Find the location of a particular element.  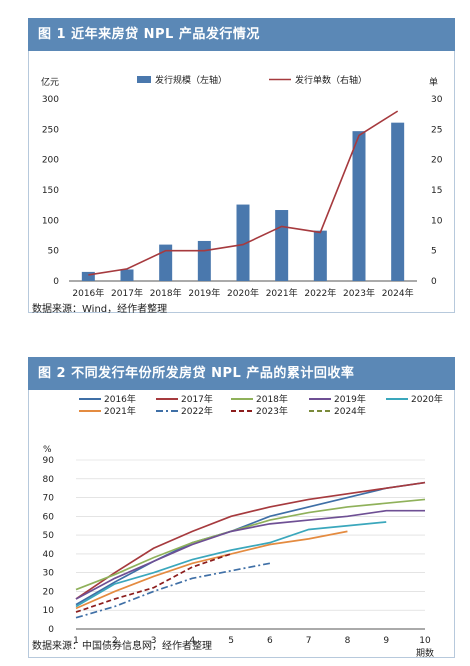

left-tick-label: 300 is located at coordinates (50, 100).